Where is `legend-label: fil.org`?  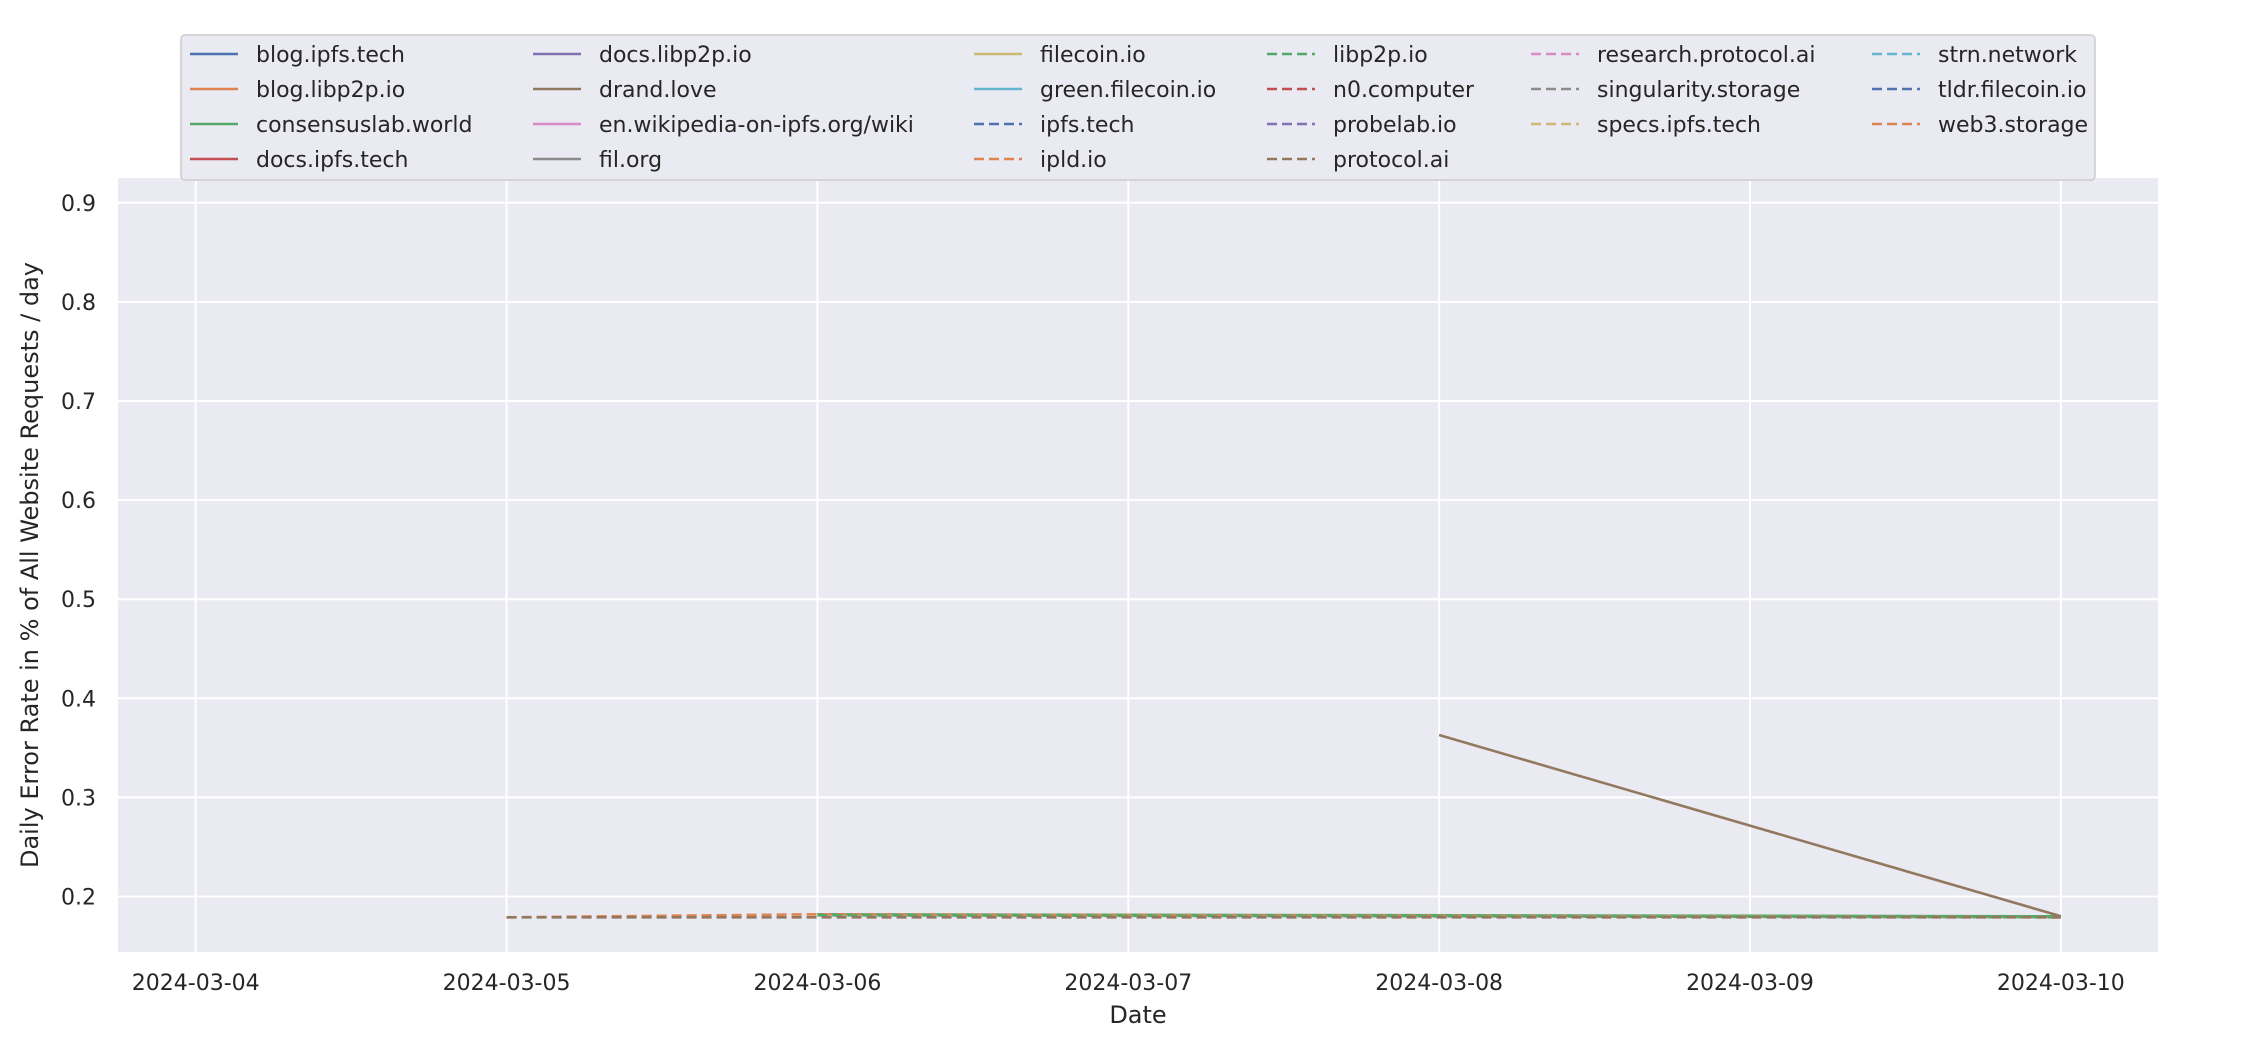 legend-label: fil.org is located at coordinates (630, 160).